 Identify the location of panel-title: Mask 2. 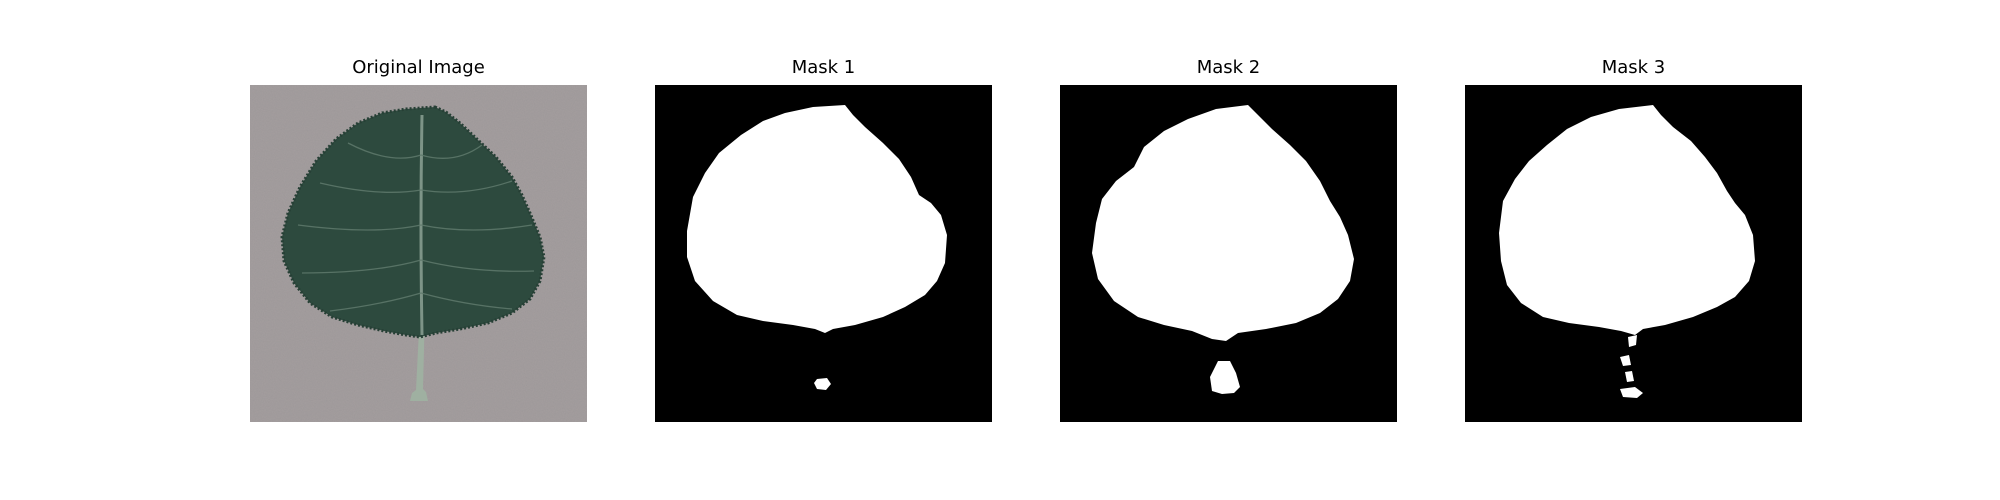
(1228, 67).